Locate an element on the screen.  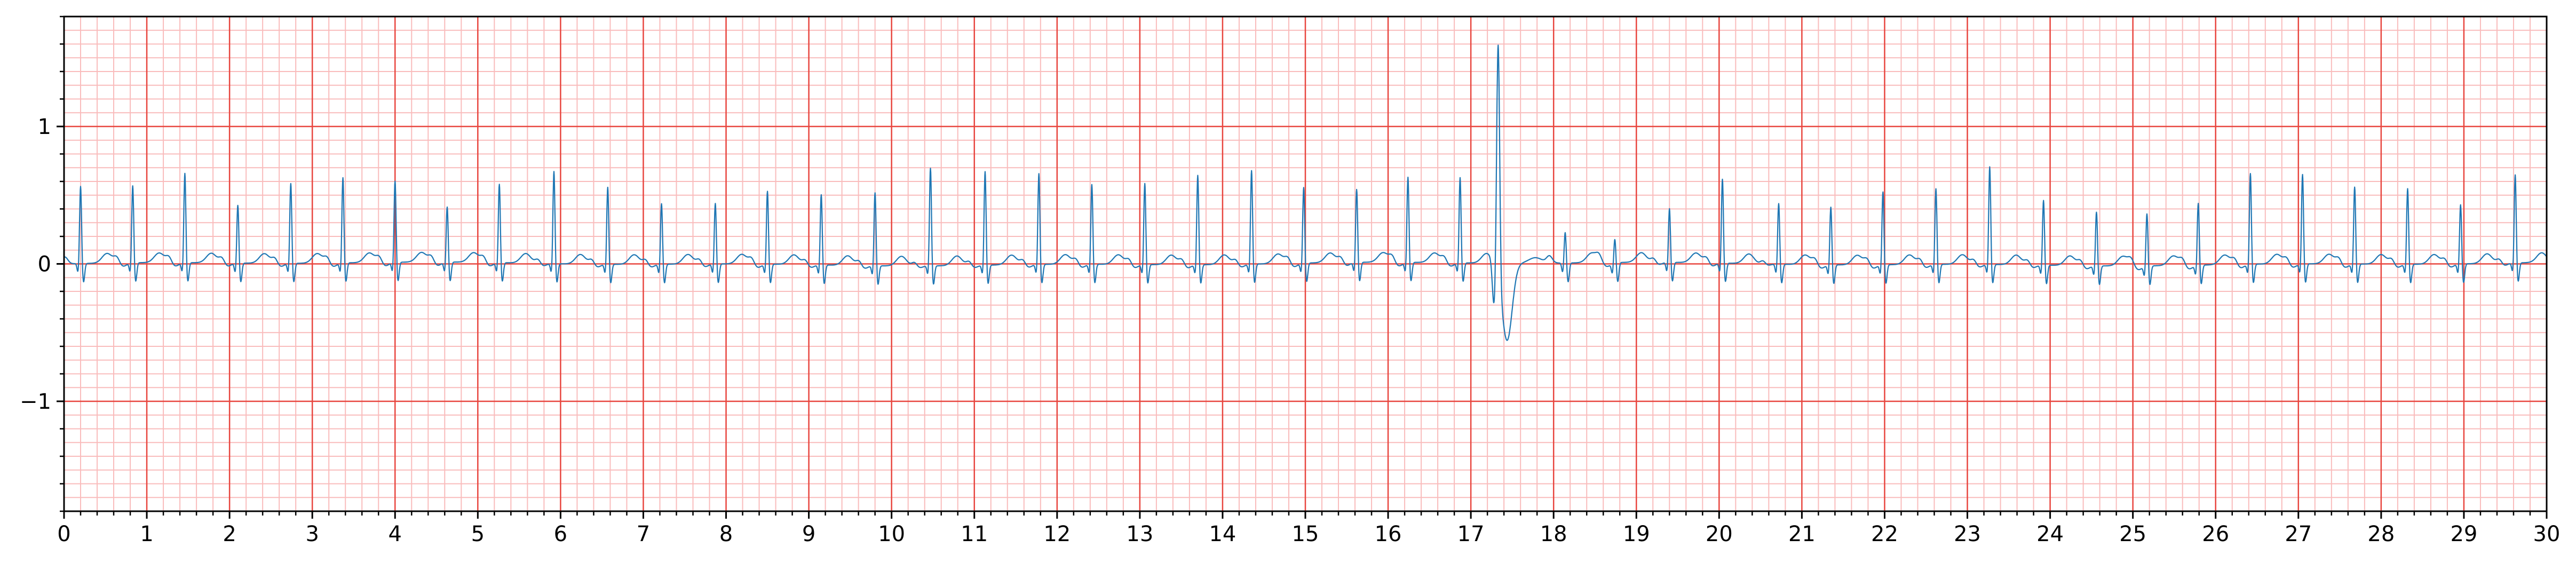
x-tick-label: 9 is located at coordinates (809, 534).